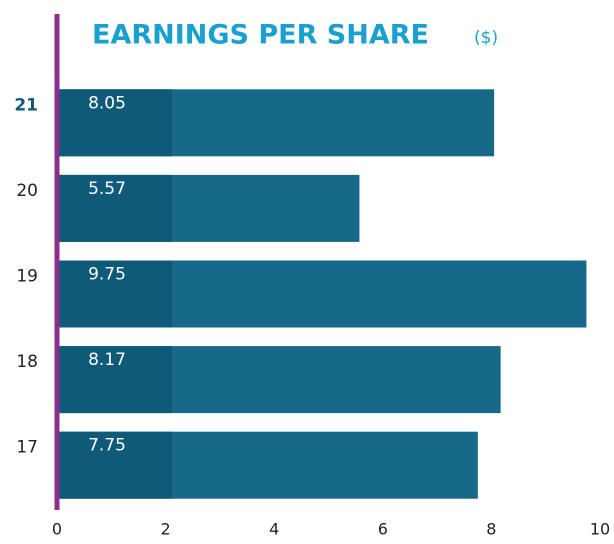 The height and width of the screenshot is (544, 614). What do you see at coordinates (27, 448) in the screenshot?
I see `y-tick-label: 17` at bounding box center [27, 448].